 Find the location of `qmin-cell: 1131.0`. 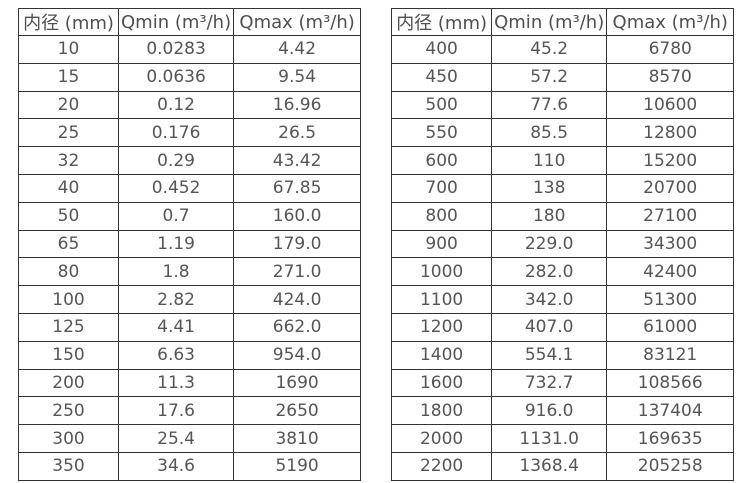

qmin-cell: 1131.0 is located at coordinates (549, 438).